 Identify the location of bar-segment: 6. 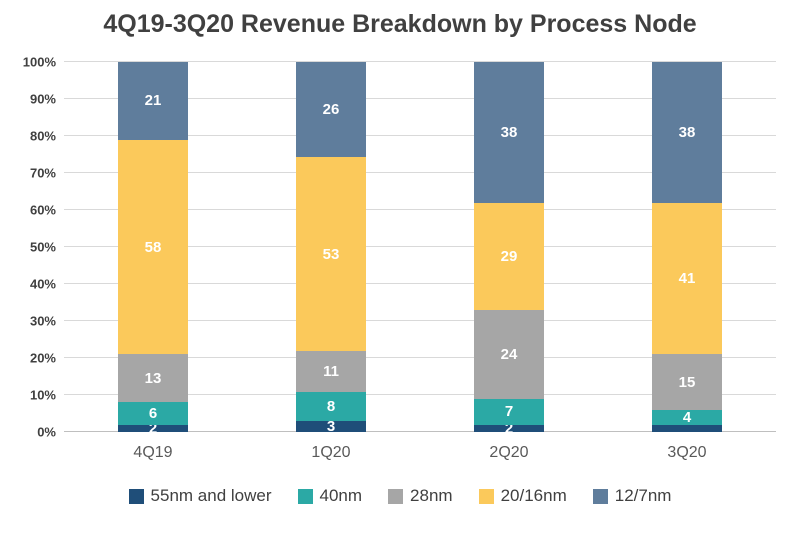
(153, 413).